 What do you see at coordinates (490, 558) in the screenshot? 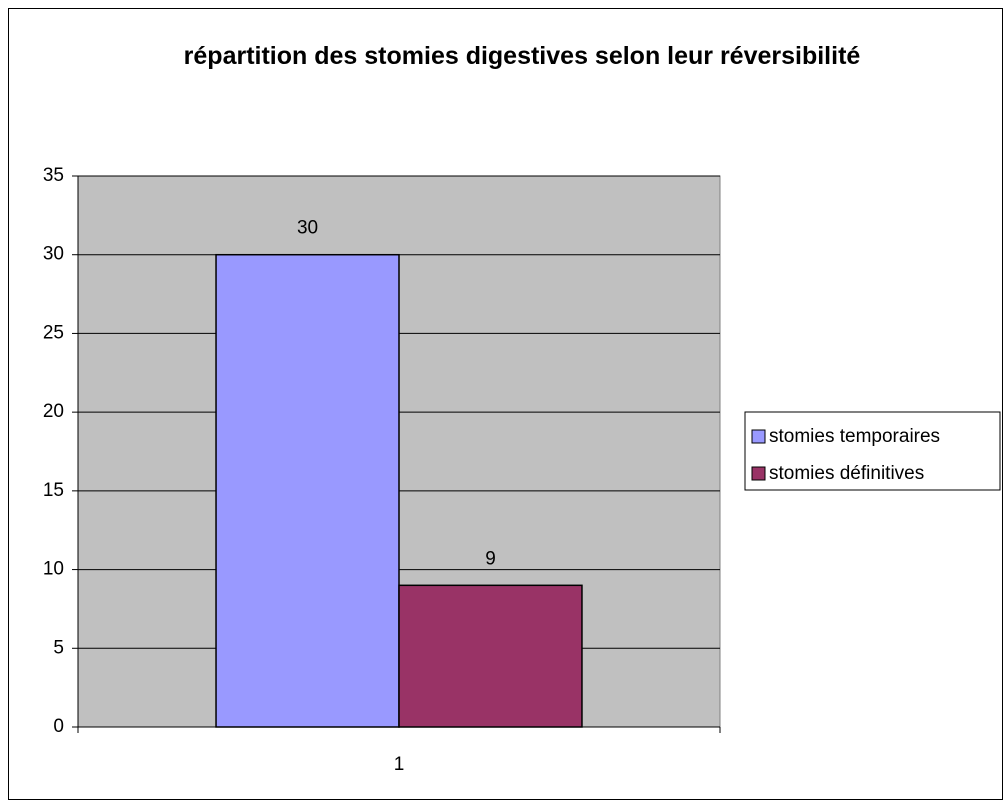
I see `data-label: 9` at bounding box center [490, 558].